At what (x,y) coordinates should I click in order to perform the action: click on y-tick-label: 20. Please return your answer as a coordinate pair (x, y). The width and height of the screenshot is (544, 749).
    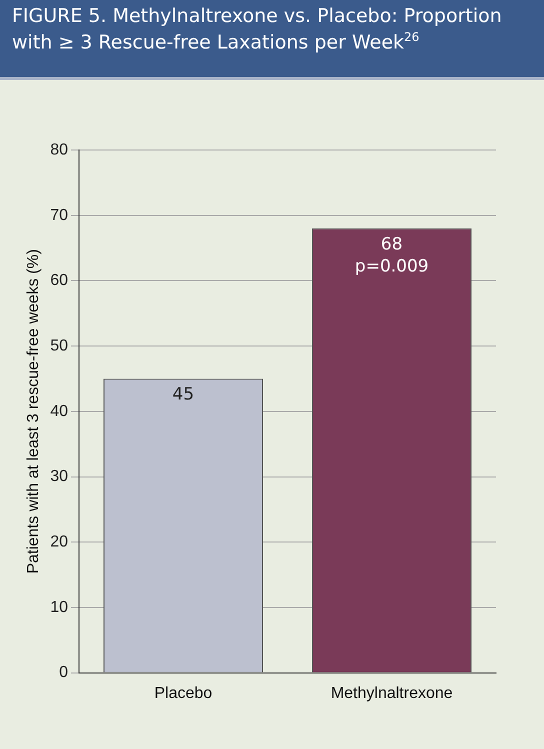
    Looking at the image, I should click on (59, 542).